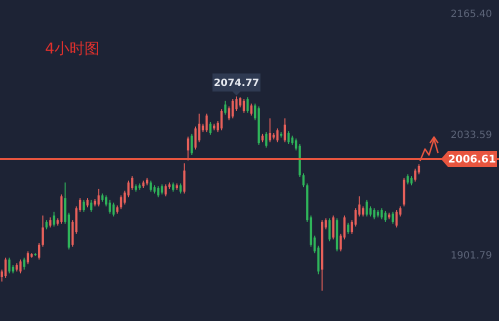  Describe the element at coordinates (472, 160) in the screenshot. I see `ref-line-label: 2006.61` at that location.